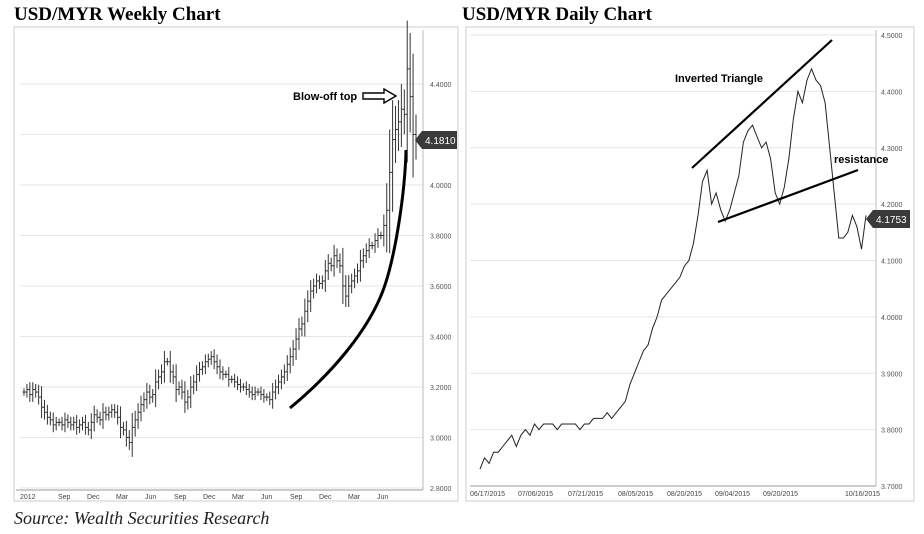 Image resolution: width=924 pixels, height=534 pixels. What do you see at coordinates (861, 160) in the screenshot?
I see `resistance-label: resistance` at bounding box center [861, 160].